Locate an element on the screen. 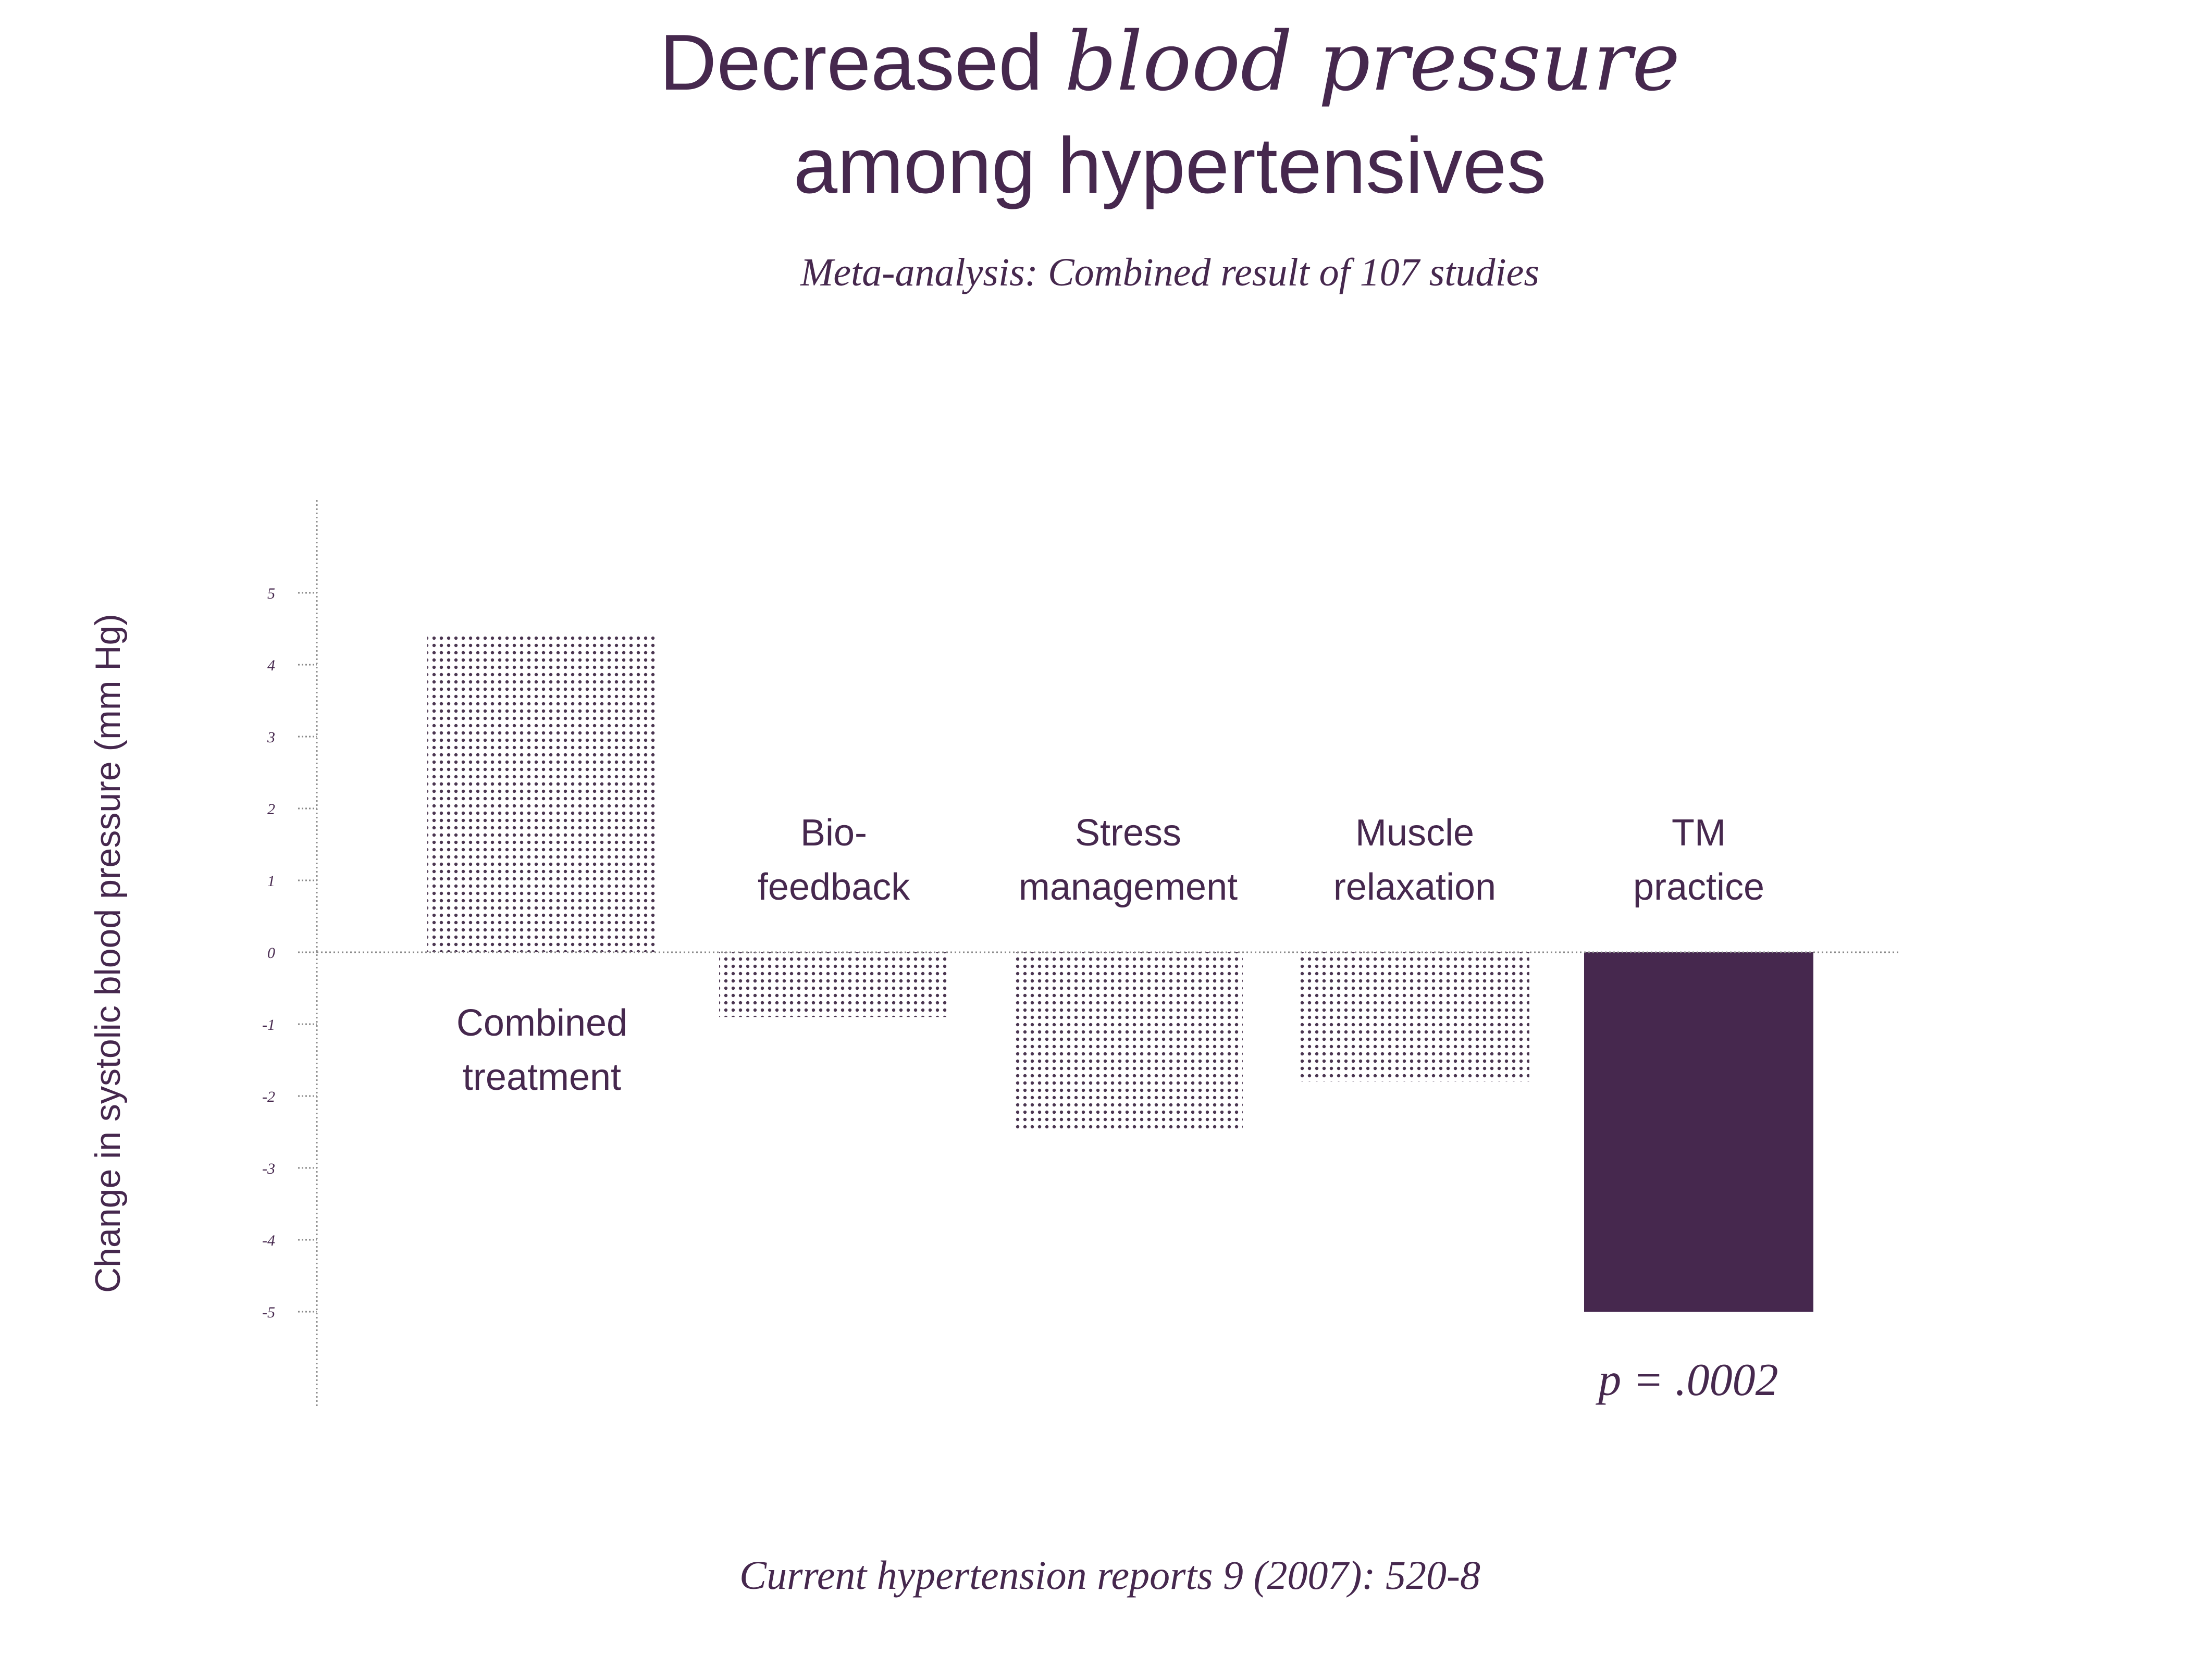 The image size is (2212, 1655). y-tick-label: 2 is located at coordinates (271, 809).